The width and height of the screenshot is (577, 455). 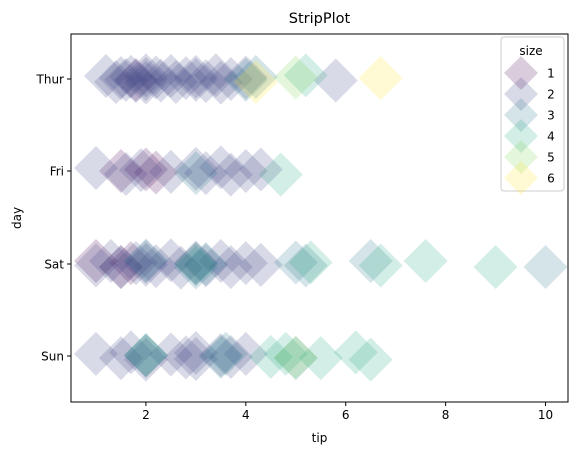 What do you see at coordinates (530, 51) in the screenshot?
I see `legend-title: size` at bounding box center [530, 51].